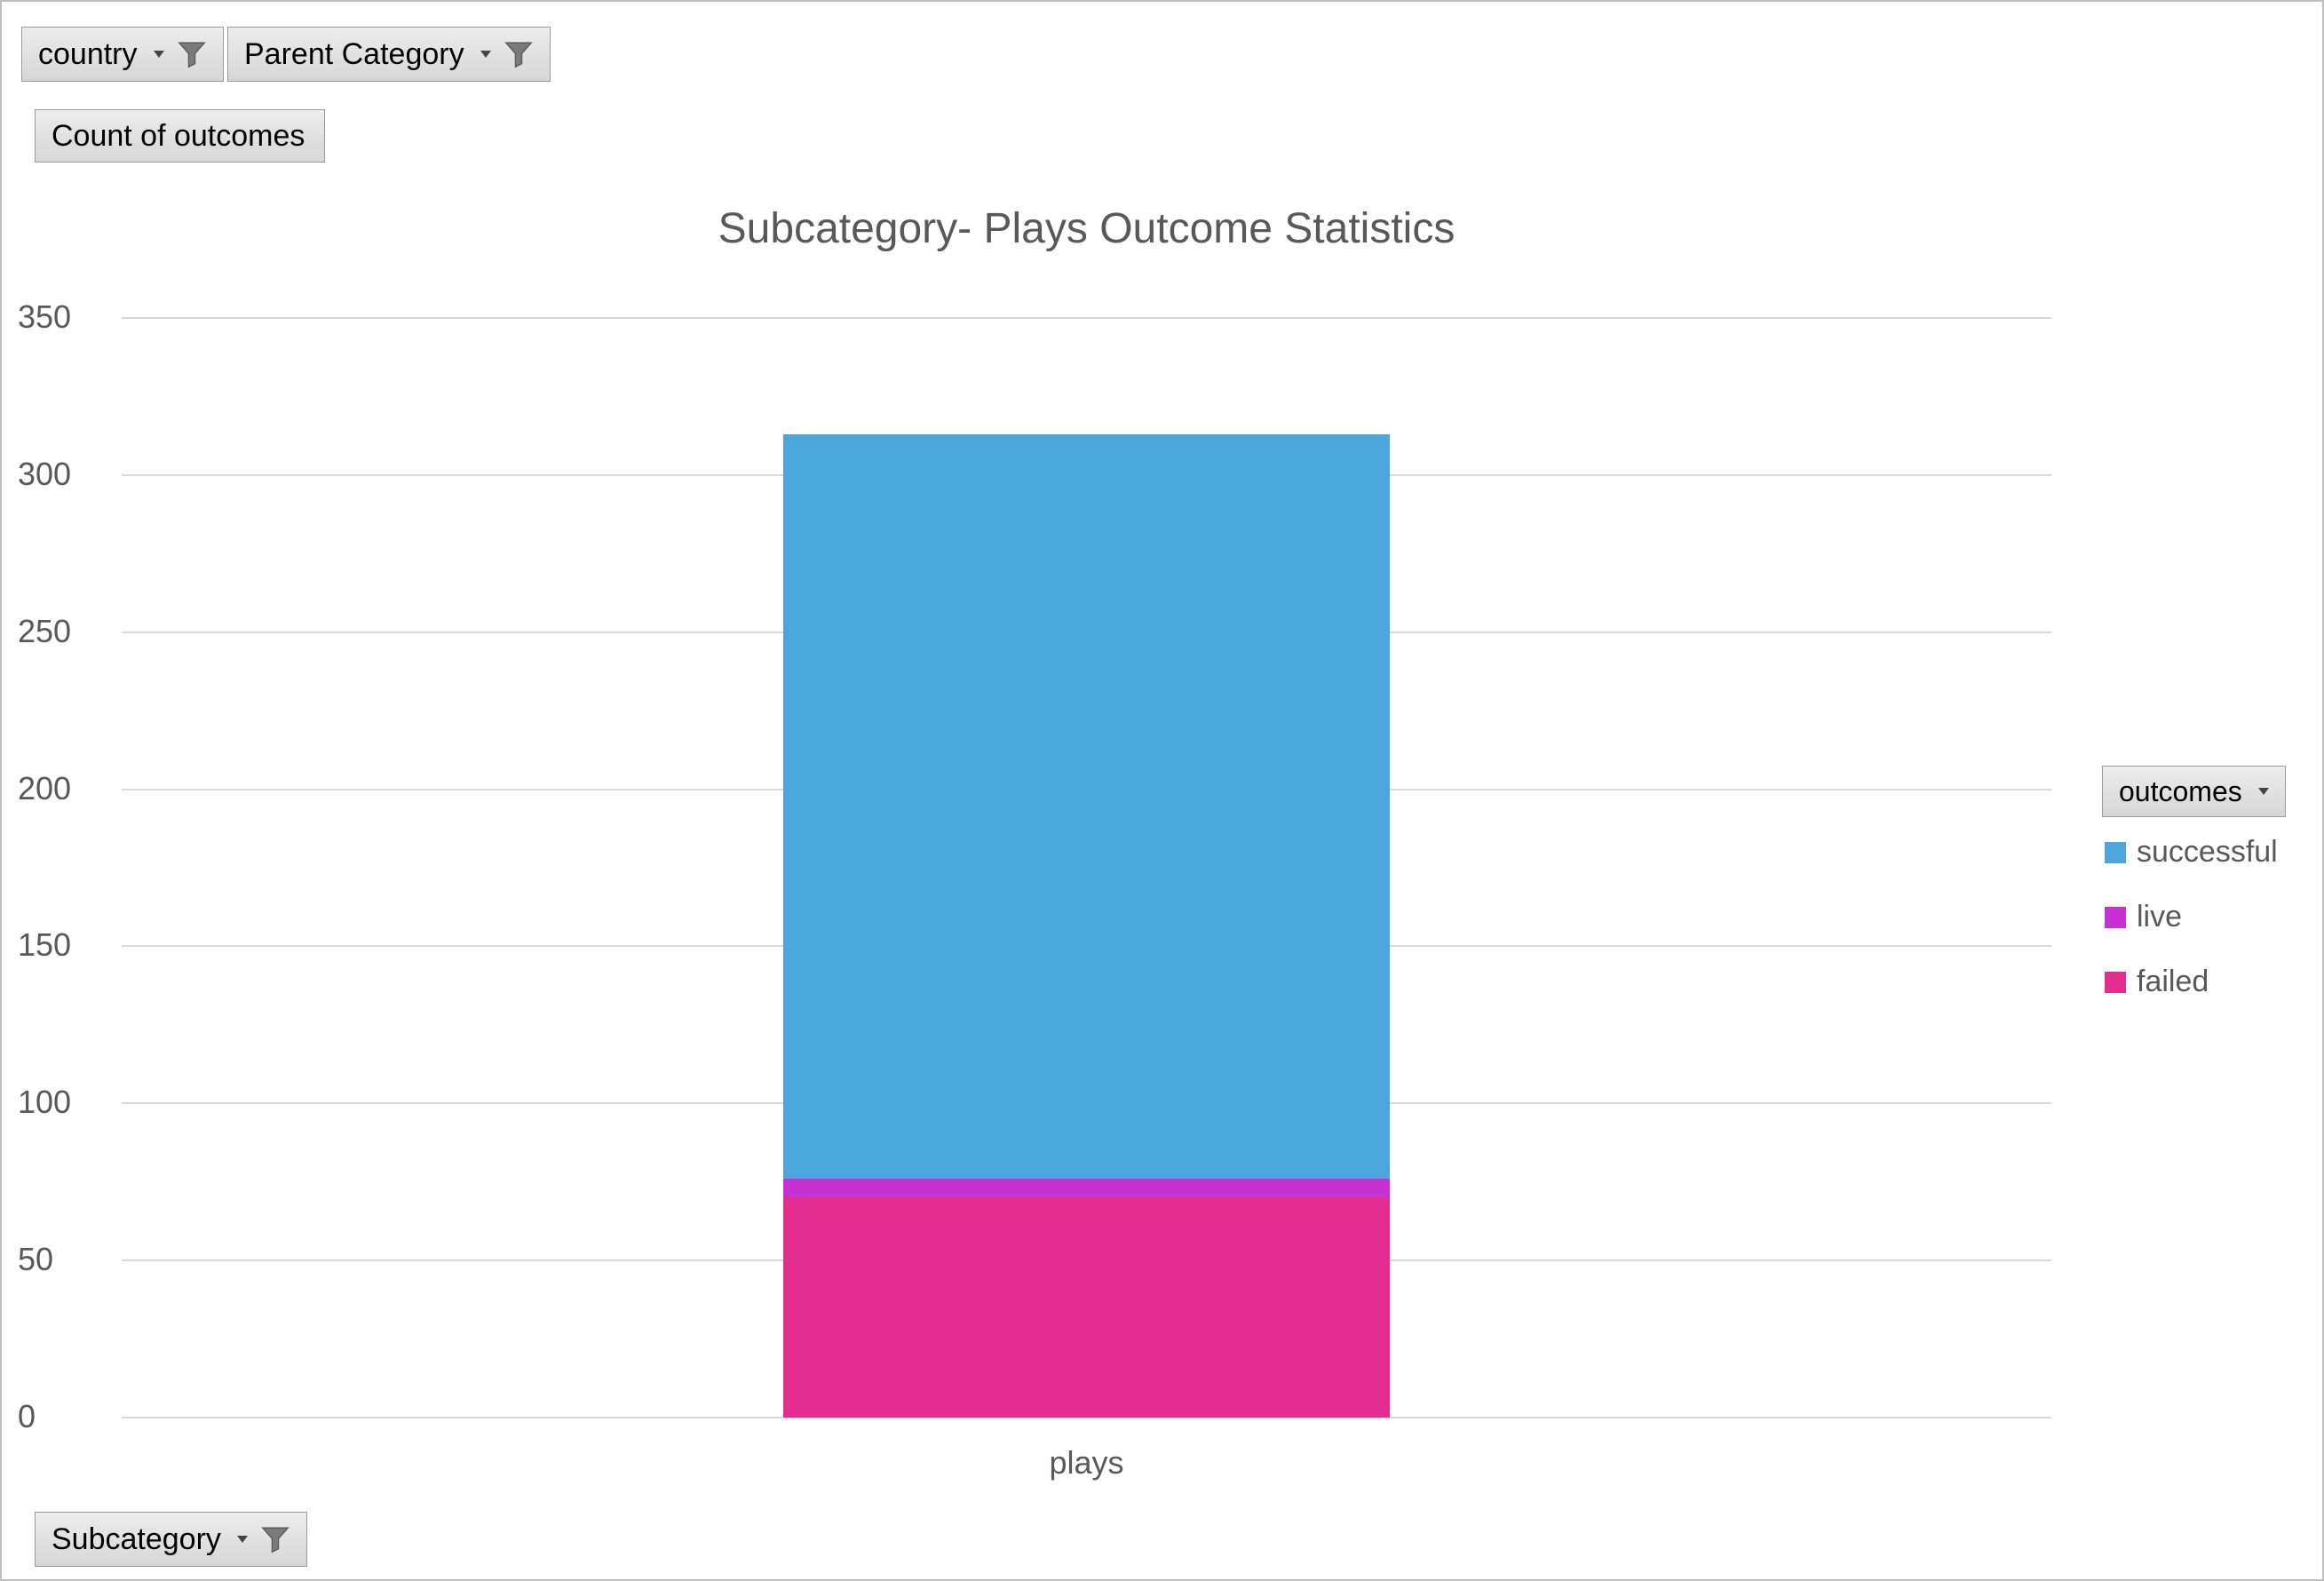 The height and width of the screenshot is (1581, 2324). What do you see at coordinates (354, 54) in the screenshot?
I see `parent-category-filter-label: Parent Category` at bounding box center [354, 54].